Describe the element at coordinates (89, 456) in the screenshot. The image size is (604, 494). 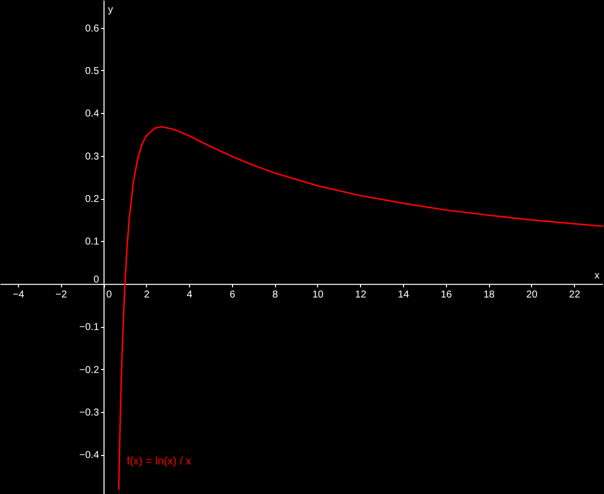
I see `y-tick-label: −0.4` at that location.